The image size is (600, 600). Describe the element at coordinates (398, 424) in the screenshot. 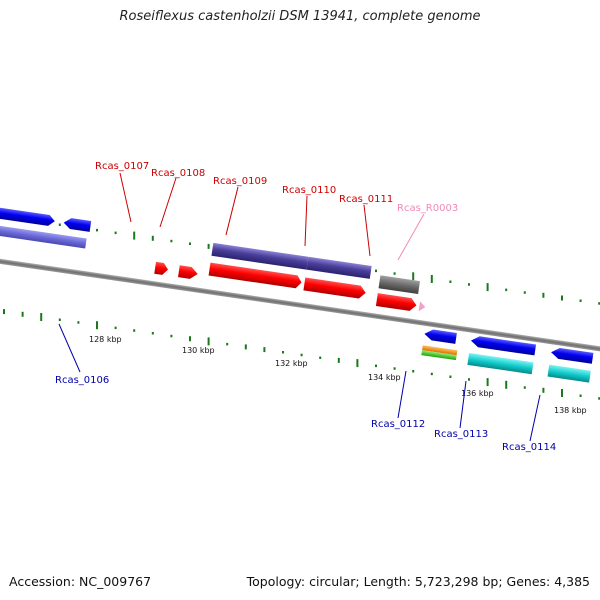

I see `gene-label-0112: Rcas_0112` at that location.